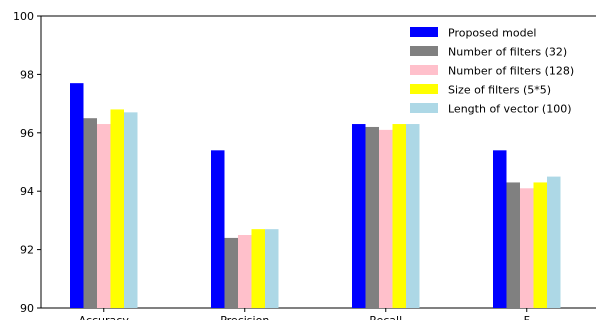 Image resolution: width=596 pixels, height=320 pixels. Describe the element at coordinates (27, 191) in the screenshot. I see `y-tick-label: 94` at that location.